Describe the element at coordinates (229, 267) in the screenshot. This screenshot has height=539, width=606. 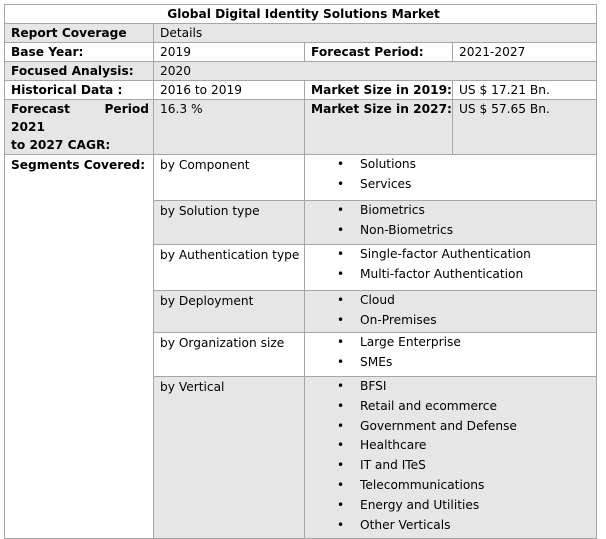
I see `segment-name: by Authentication type` at that location.